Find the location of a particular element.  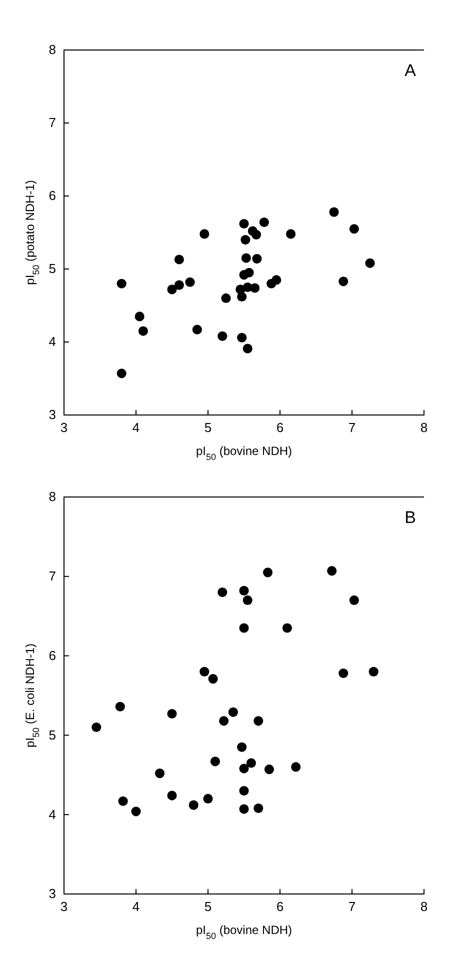

annotation: A is located at coordinates (410, 70).